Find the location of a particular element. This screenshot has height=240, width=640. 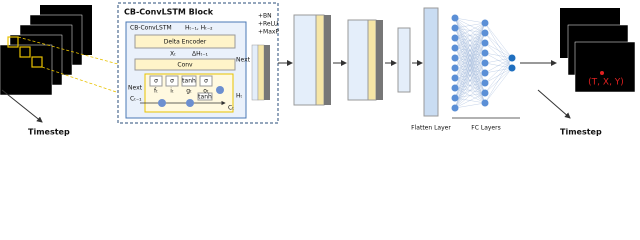

cell-tanh: tanh is located at coordinates (205, 97).